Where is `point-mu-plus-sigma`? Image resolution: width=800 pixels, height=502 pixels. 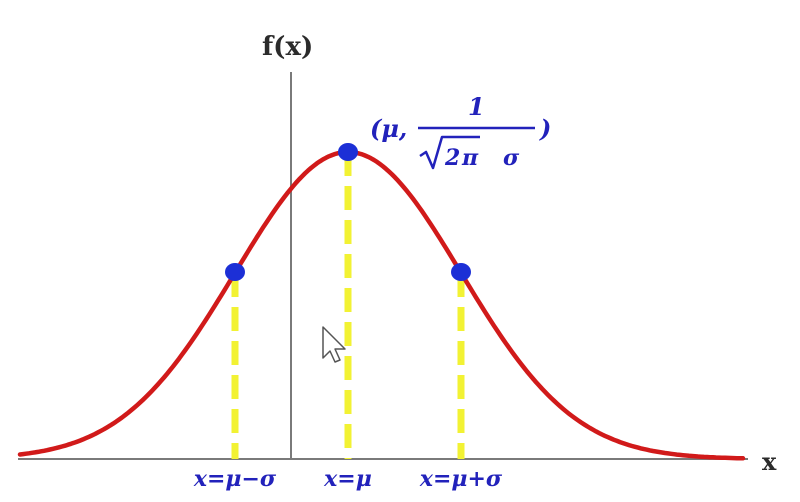 point-mu-plus-sigma is located at coordinates (461, 272).